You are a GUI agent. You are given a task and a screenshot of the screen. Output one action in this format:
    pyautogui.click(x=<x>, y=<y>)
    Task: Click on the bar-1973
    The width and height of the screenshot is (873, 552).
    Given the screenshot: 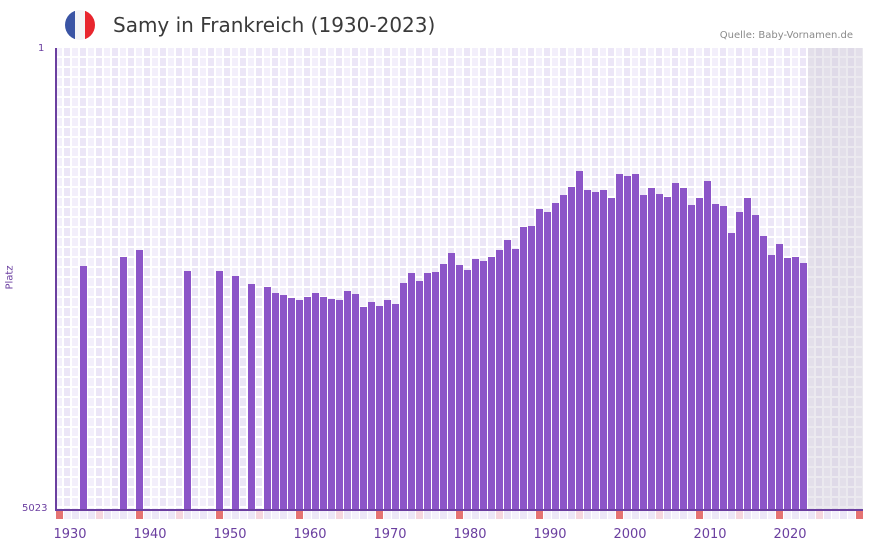 What is the action you would take?
    pyautogui.click(x=419, y=395)
    